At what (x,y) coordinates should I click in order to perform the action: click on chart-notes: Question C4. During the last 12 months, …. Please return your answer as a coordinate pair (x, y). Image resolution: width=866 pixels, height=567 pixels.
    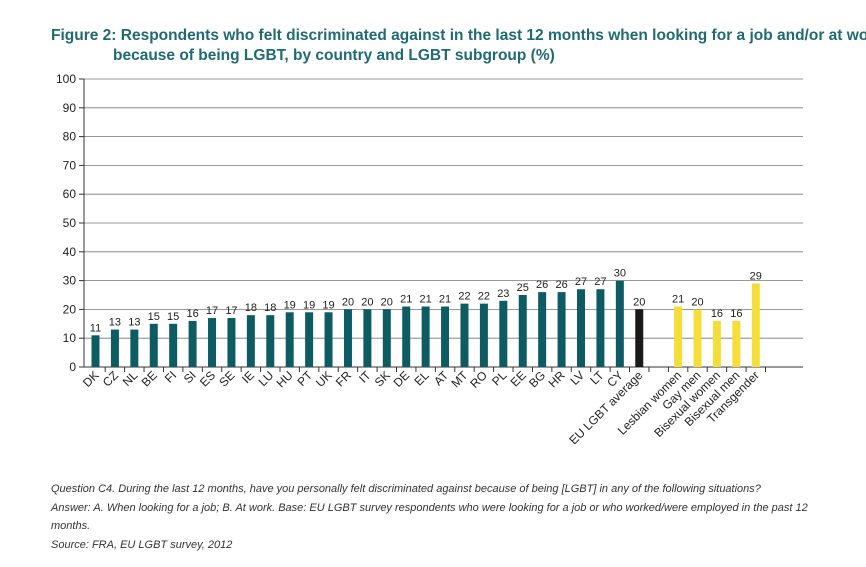
    Looking at the image, I should click on (436, 517).